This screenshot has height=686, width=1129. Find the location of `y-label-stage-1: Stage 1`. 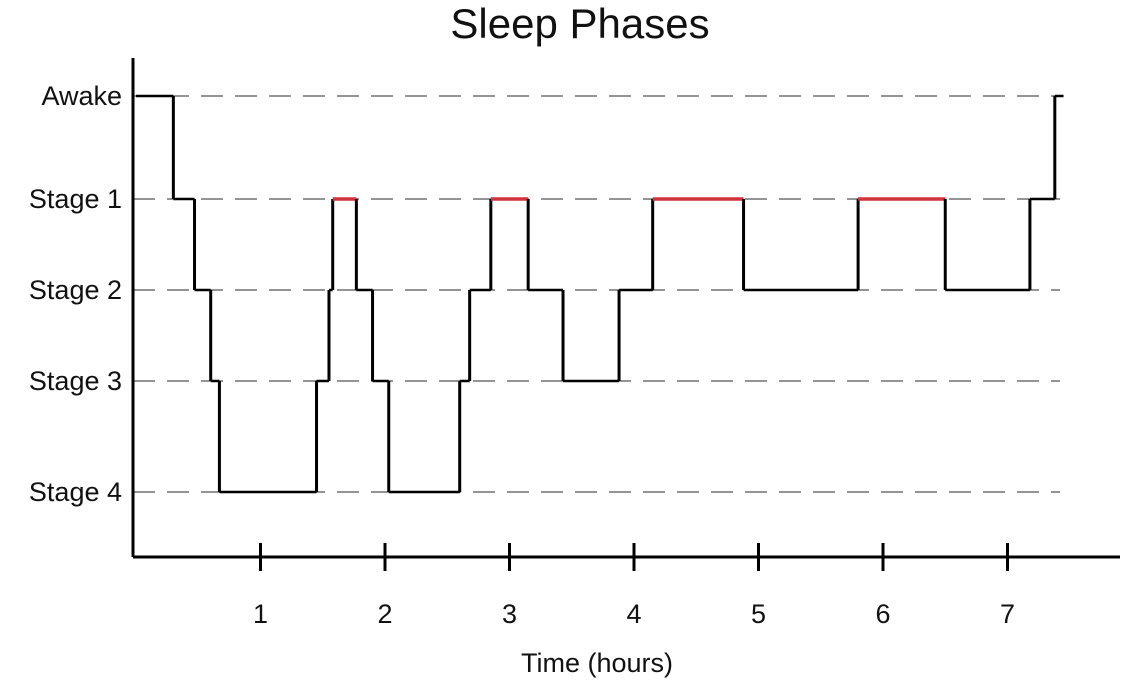

y-label-stage-1: Stage 1 is located at coordinates (75, 199).